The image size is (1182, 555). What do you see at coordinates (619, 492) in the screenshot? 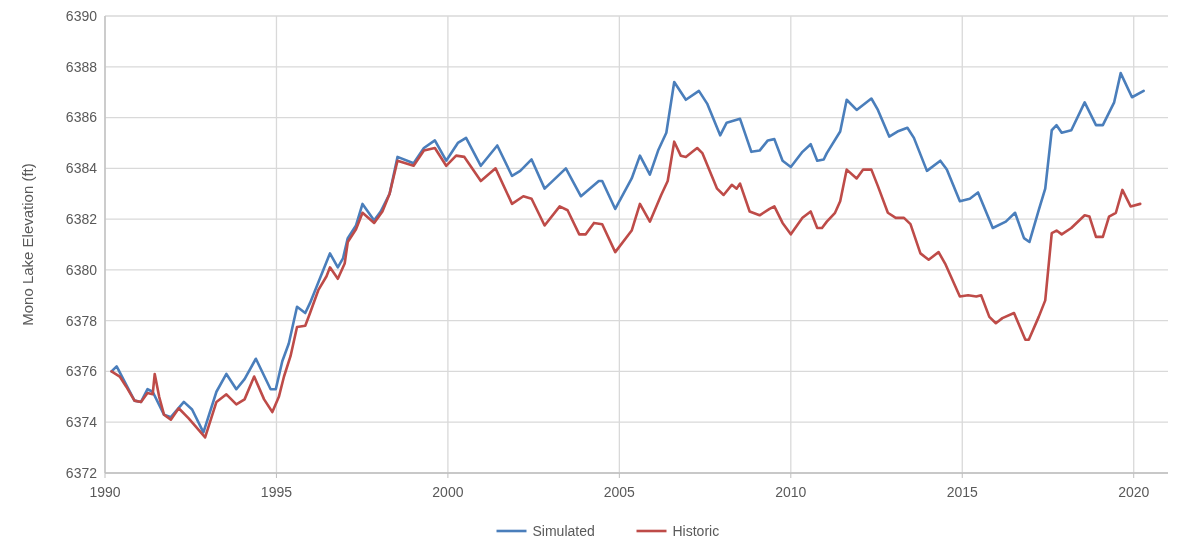
I see `x-tick-label: 2005` at bounding box center [619, 492].